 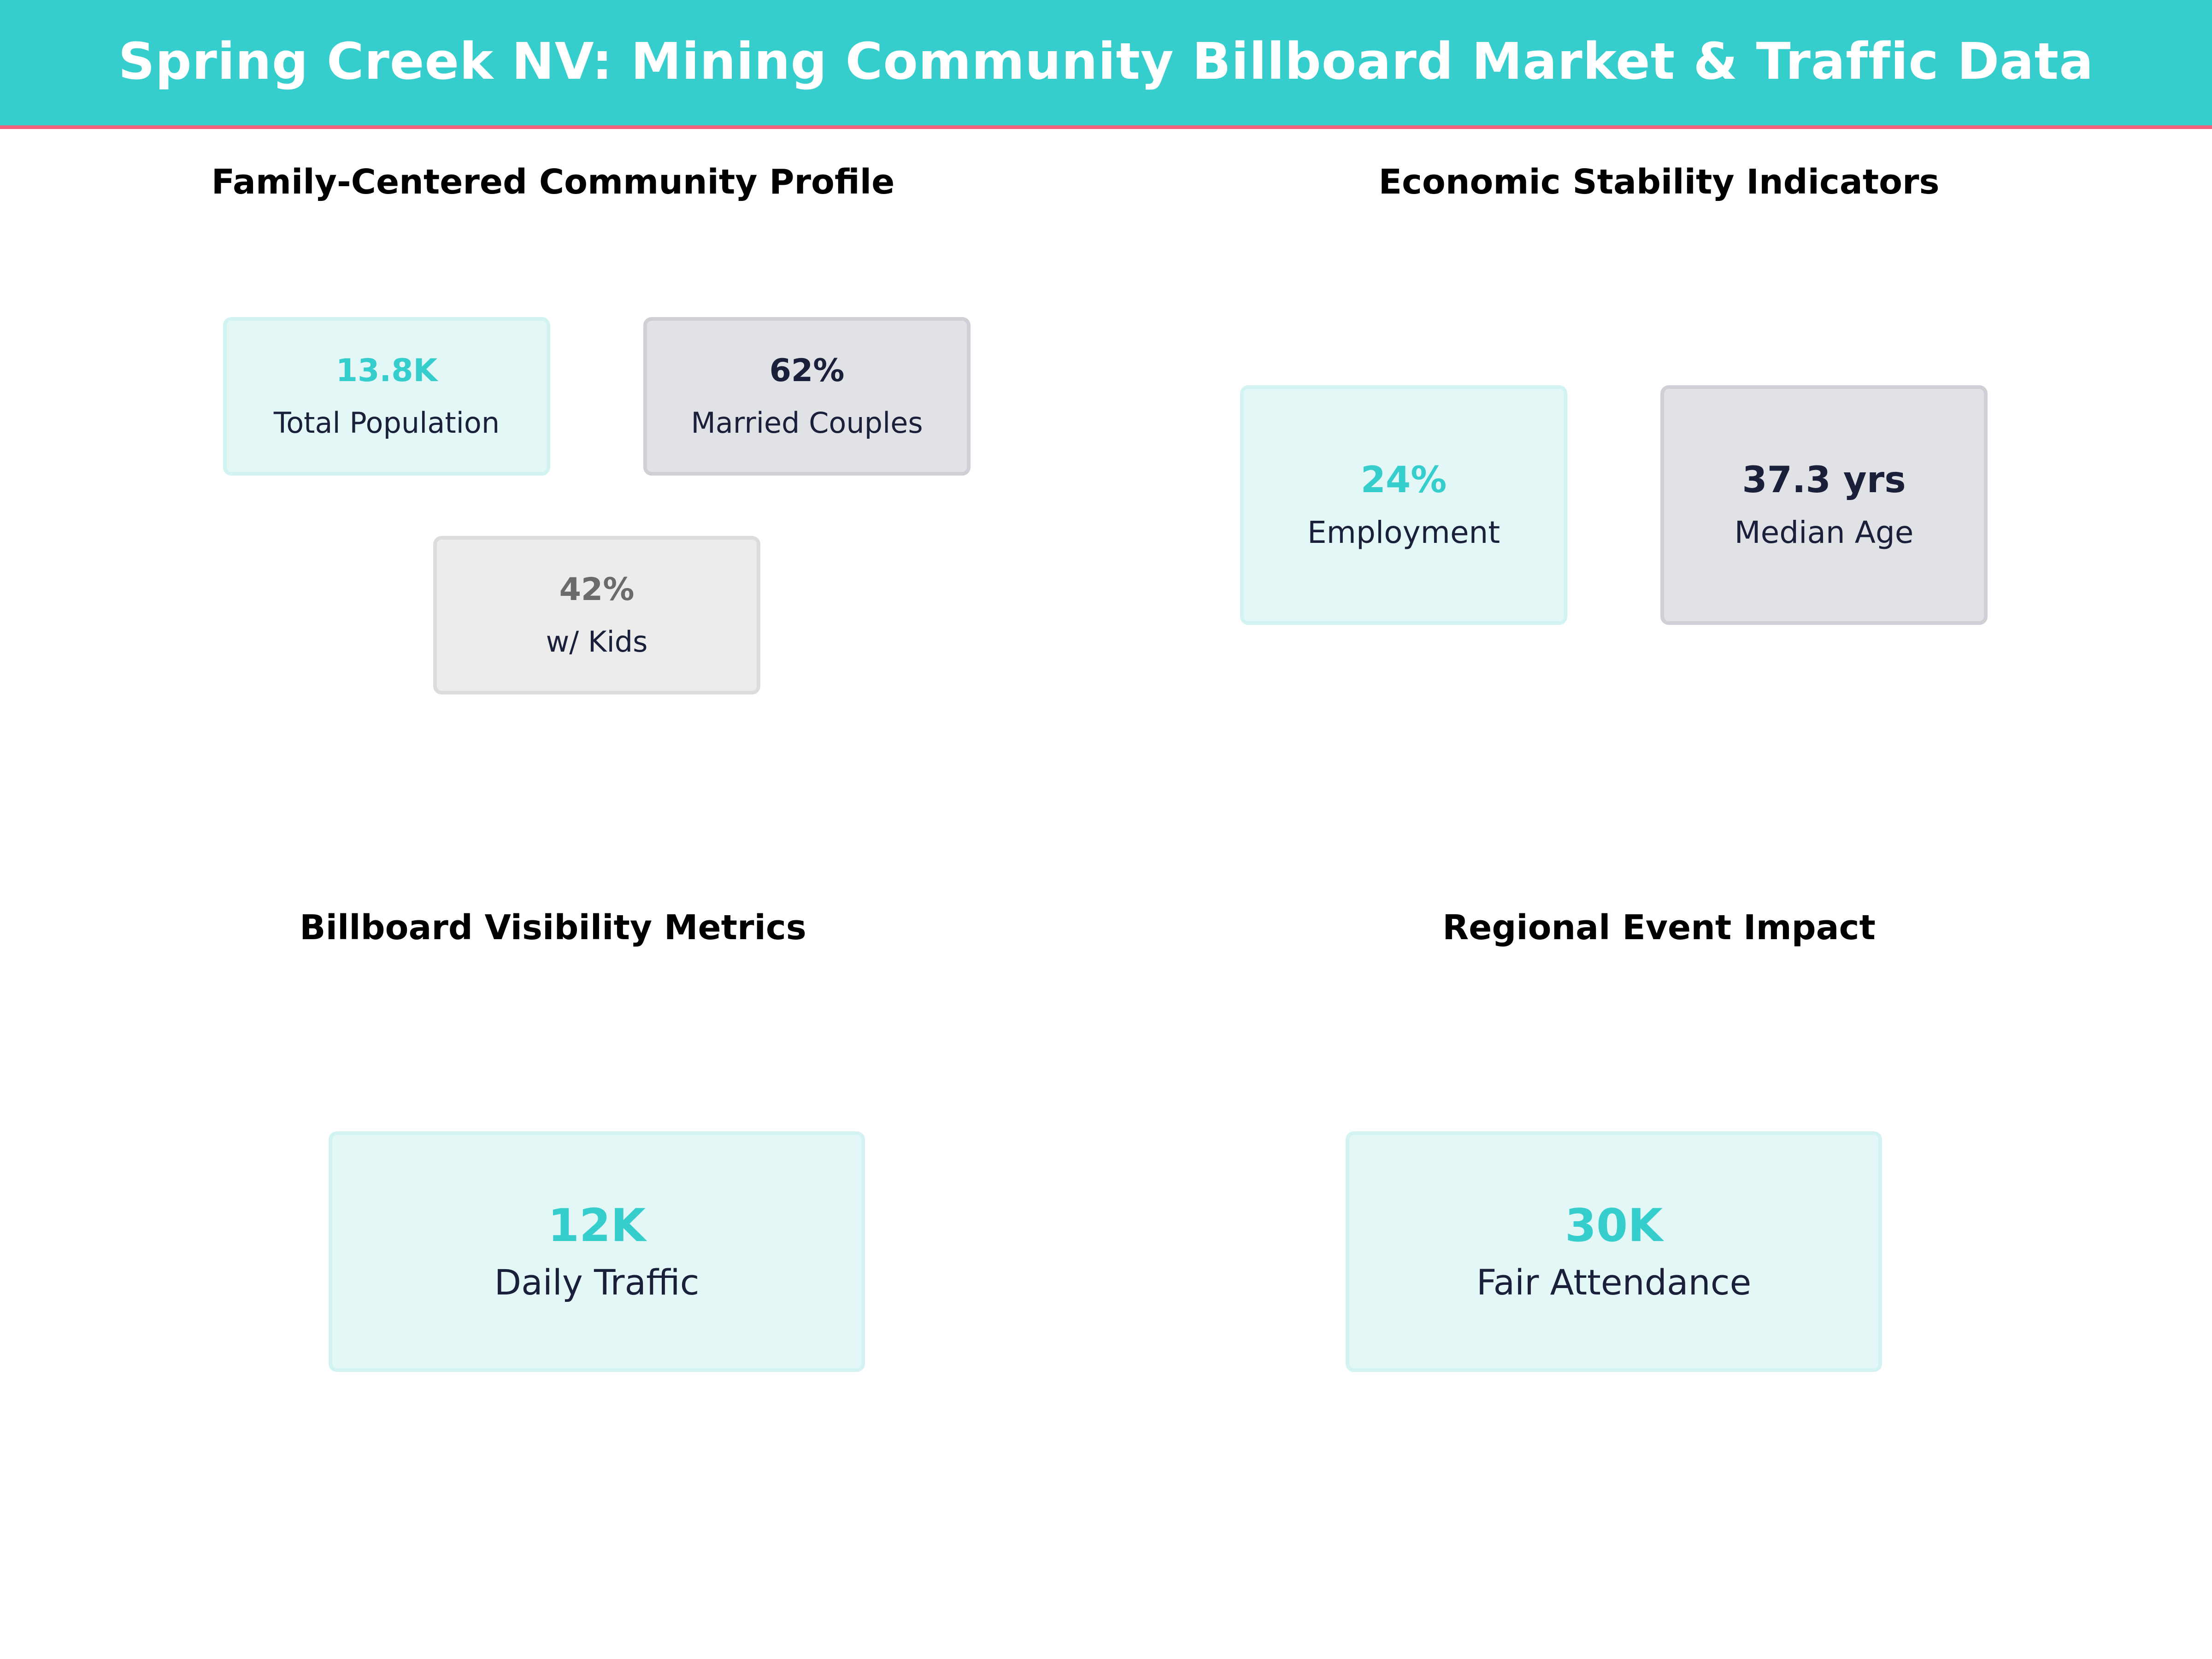 What do you see at coordinates (807, 371) in the screenshot?
I see `stat-value: 62%` at bounding box center [807, 371].